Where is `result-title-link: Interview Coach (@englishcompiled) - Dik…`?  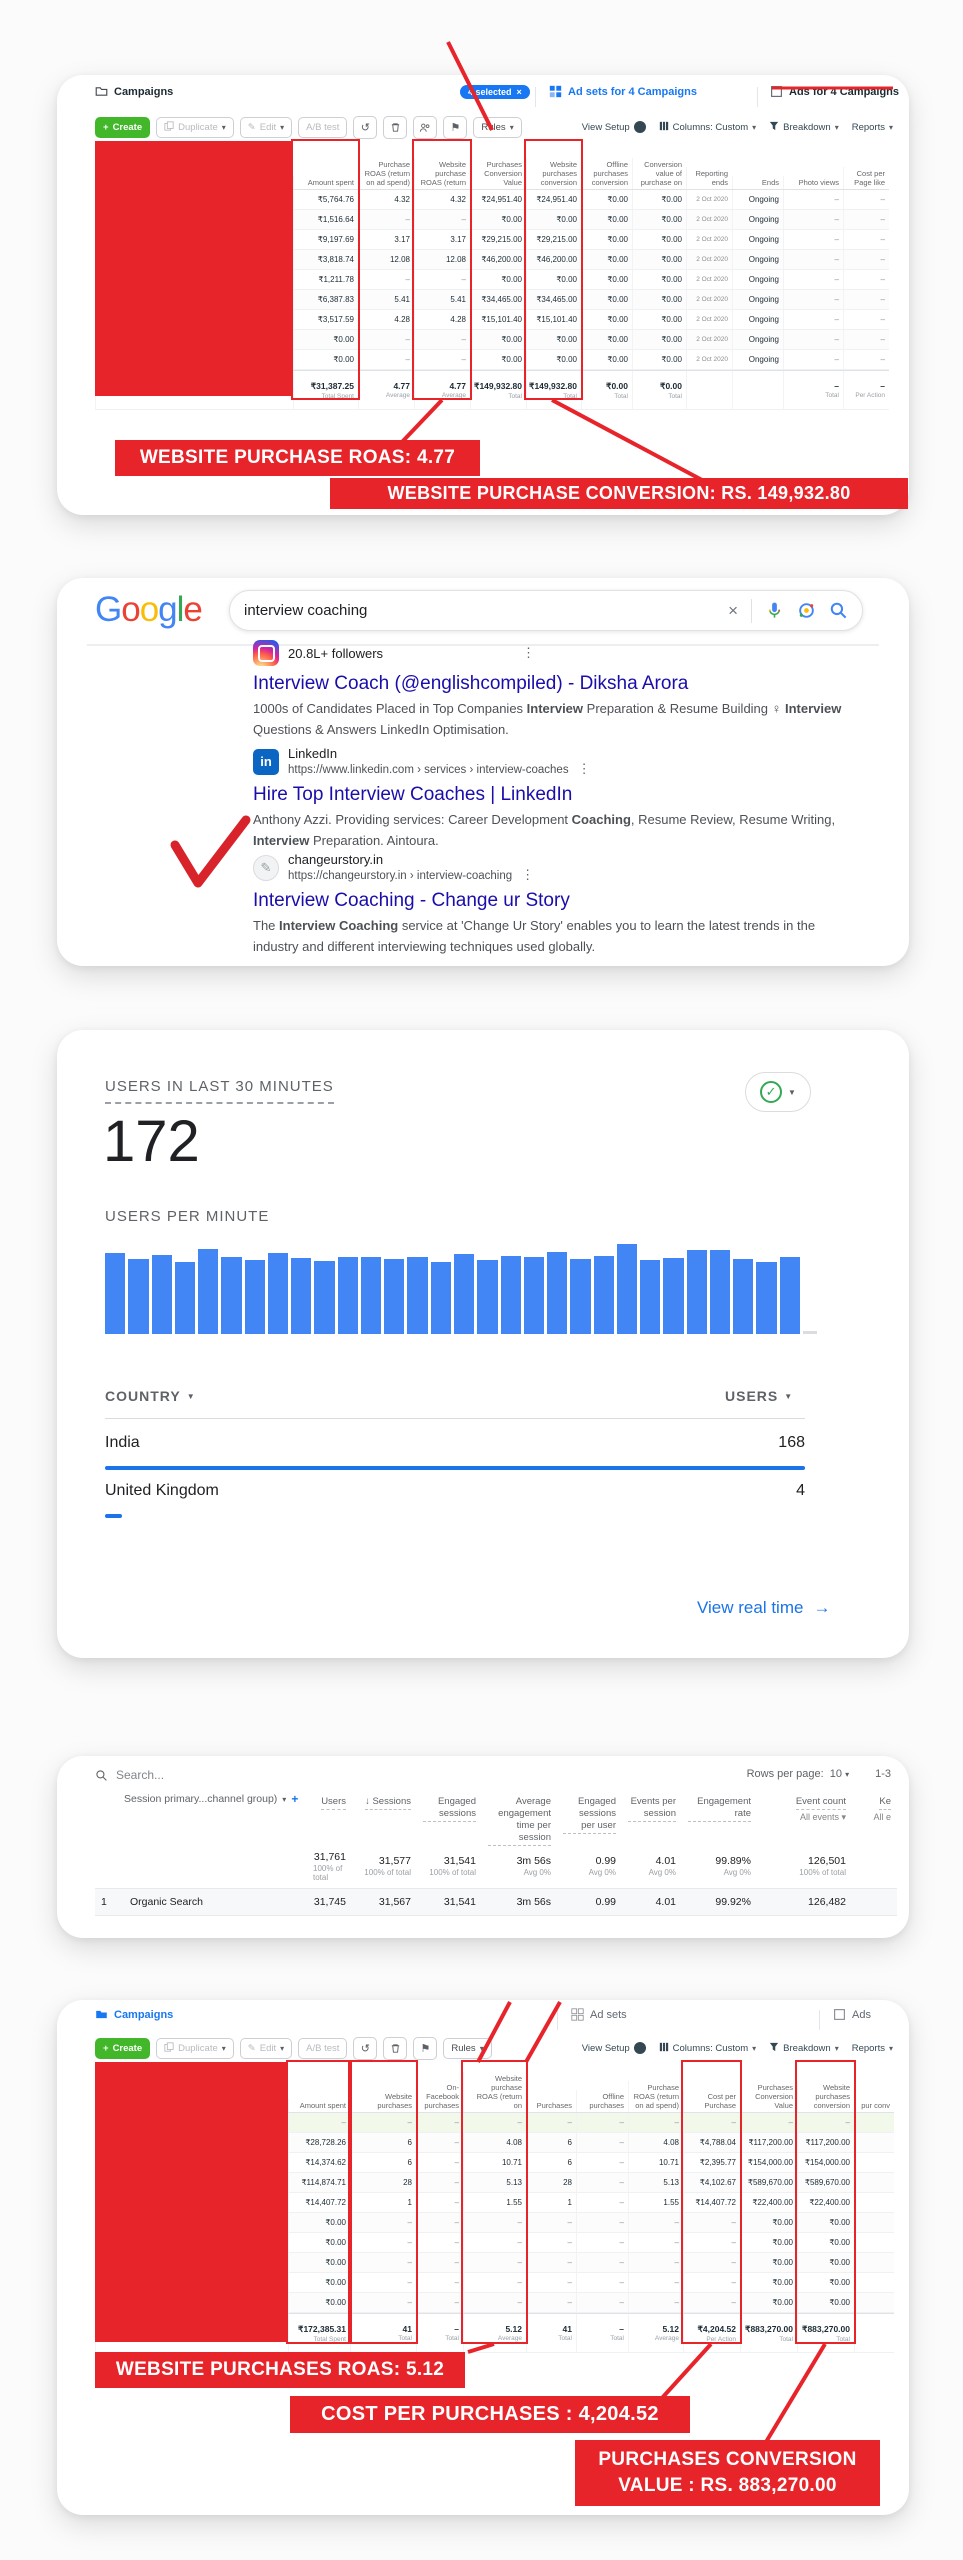
result-title-link: Interview Coach (@englishcompiled) - Dik… is located at coordinates (471, 683).